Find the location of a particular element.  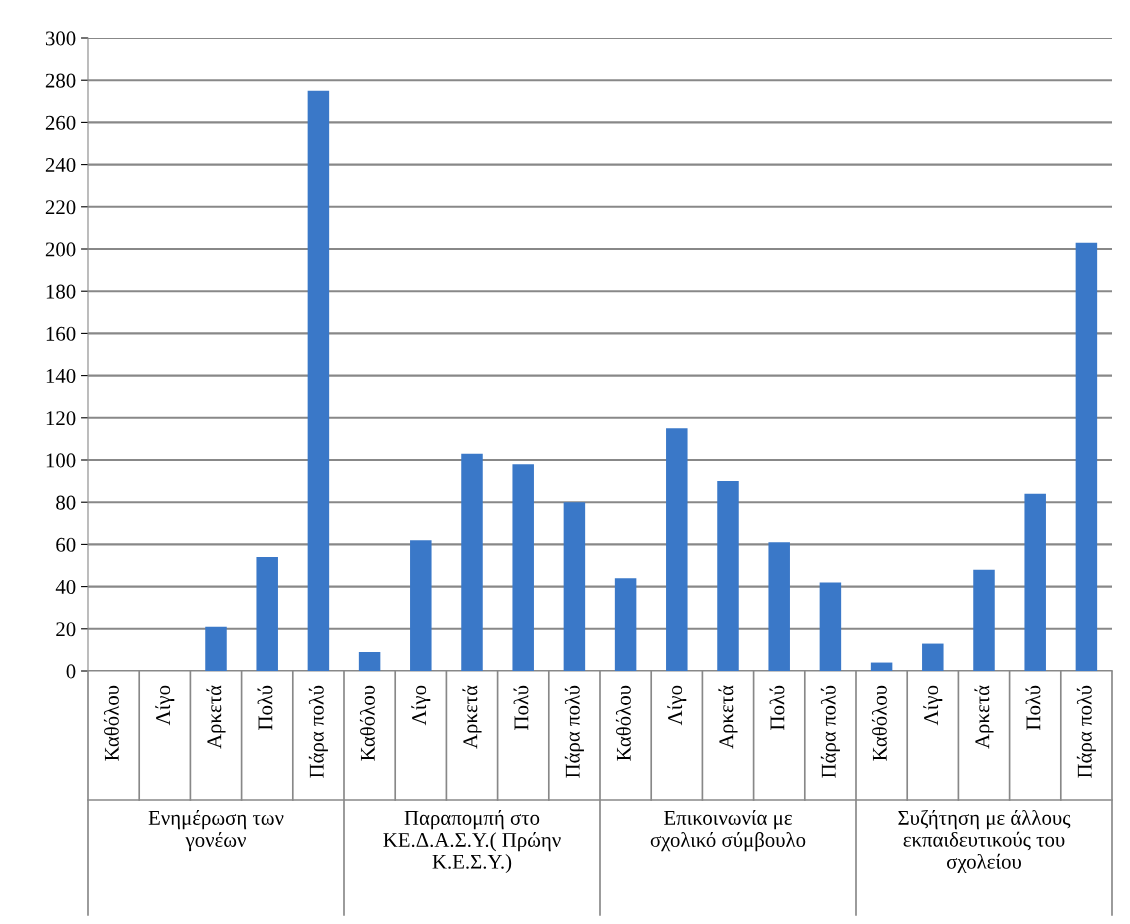

y-tick-label: 0 is located at coordinates (71, 671).